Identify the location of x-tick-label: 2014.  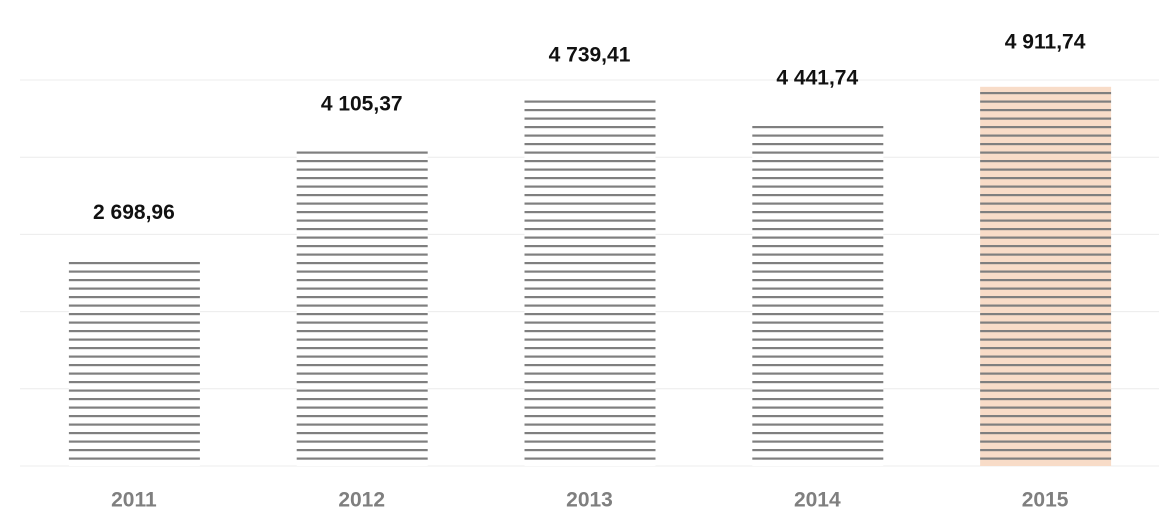
(817, 500).